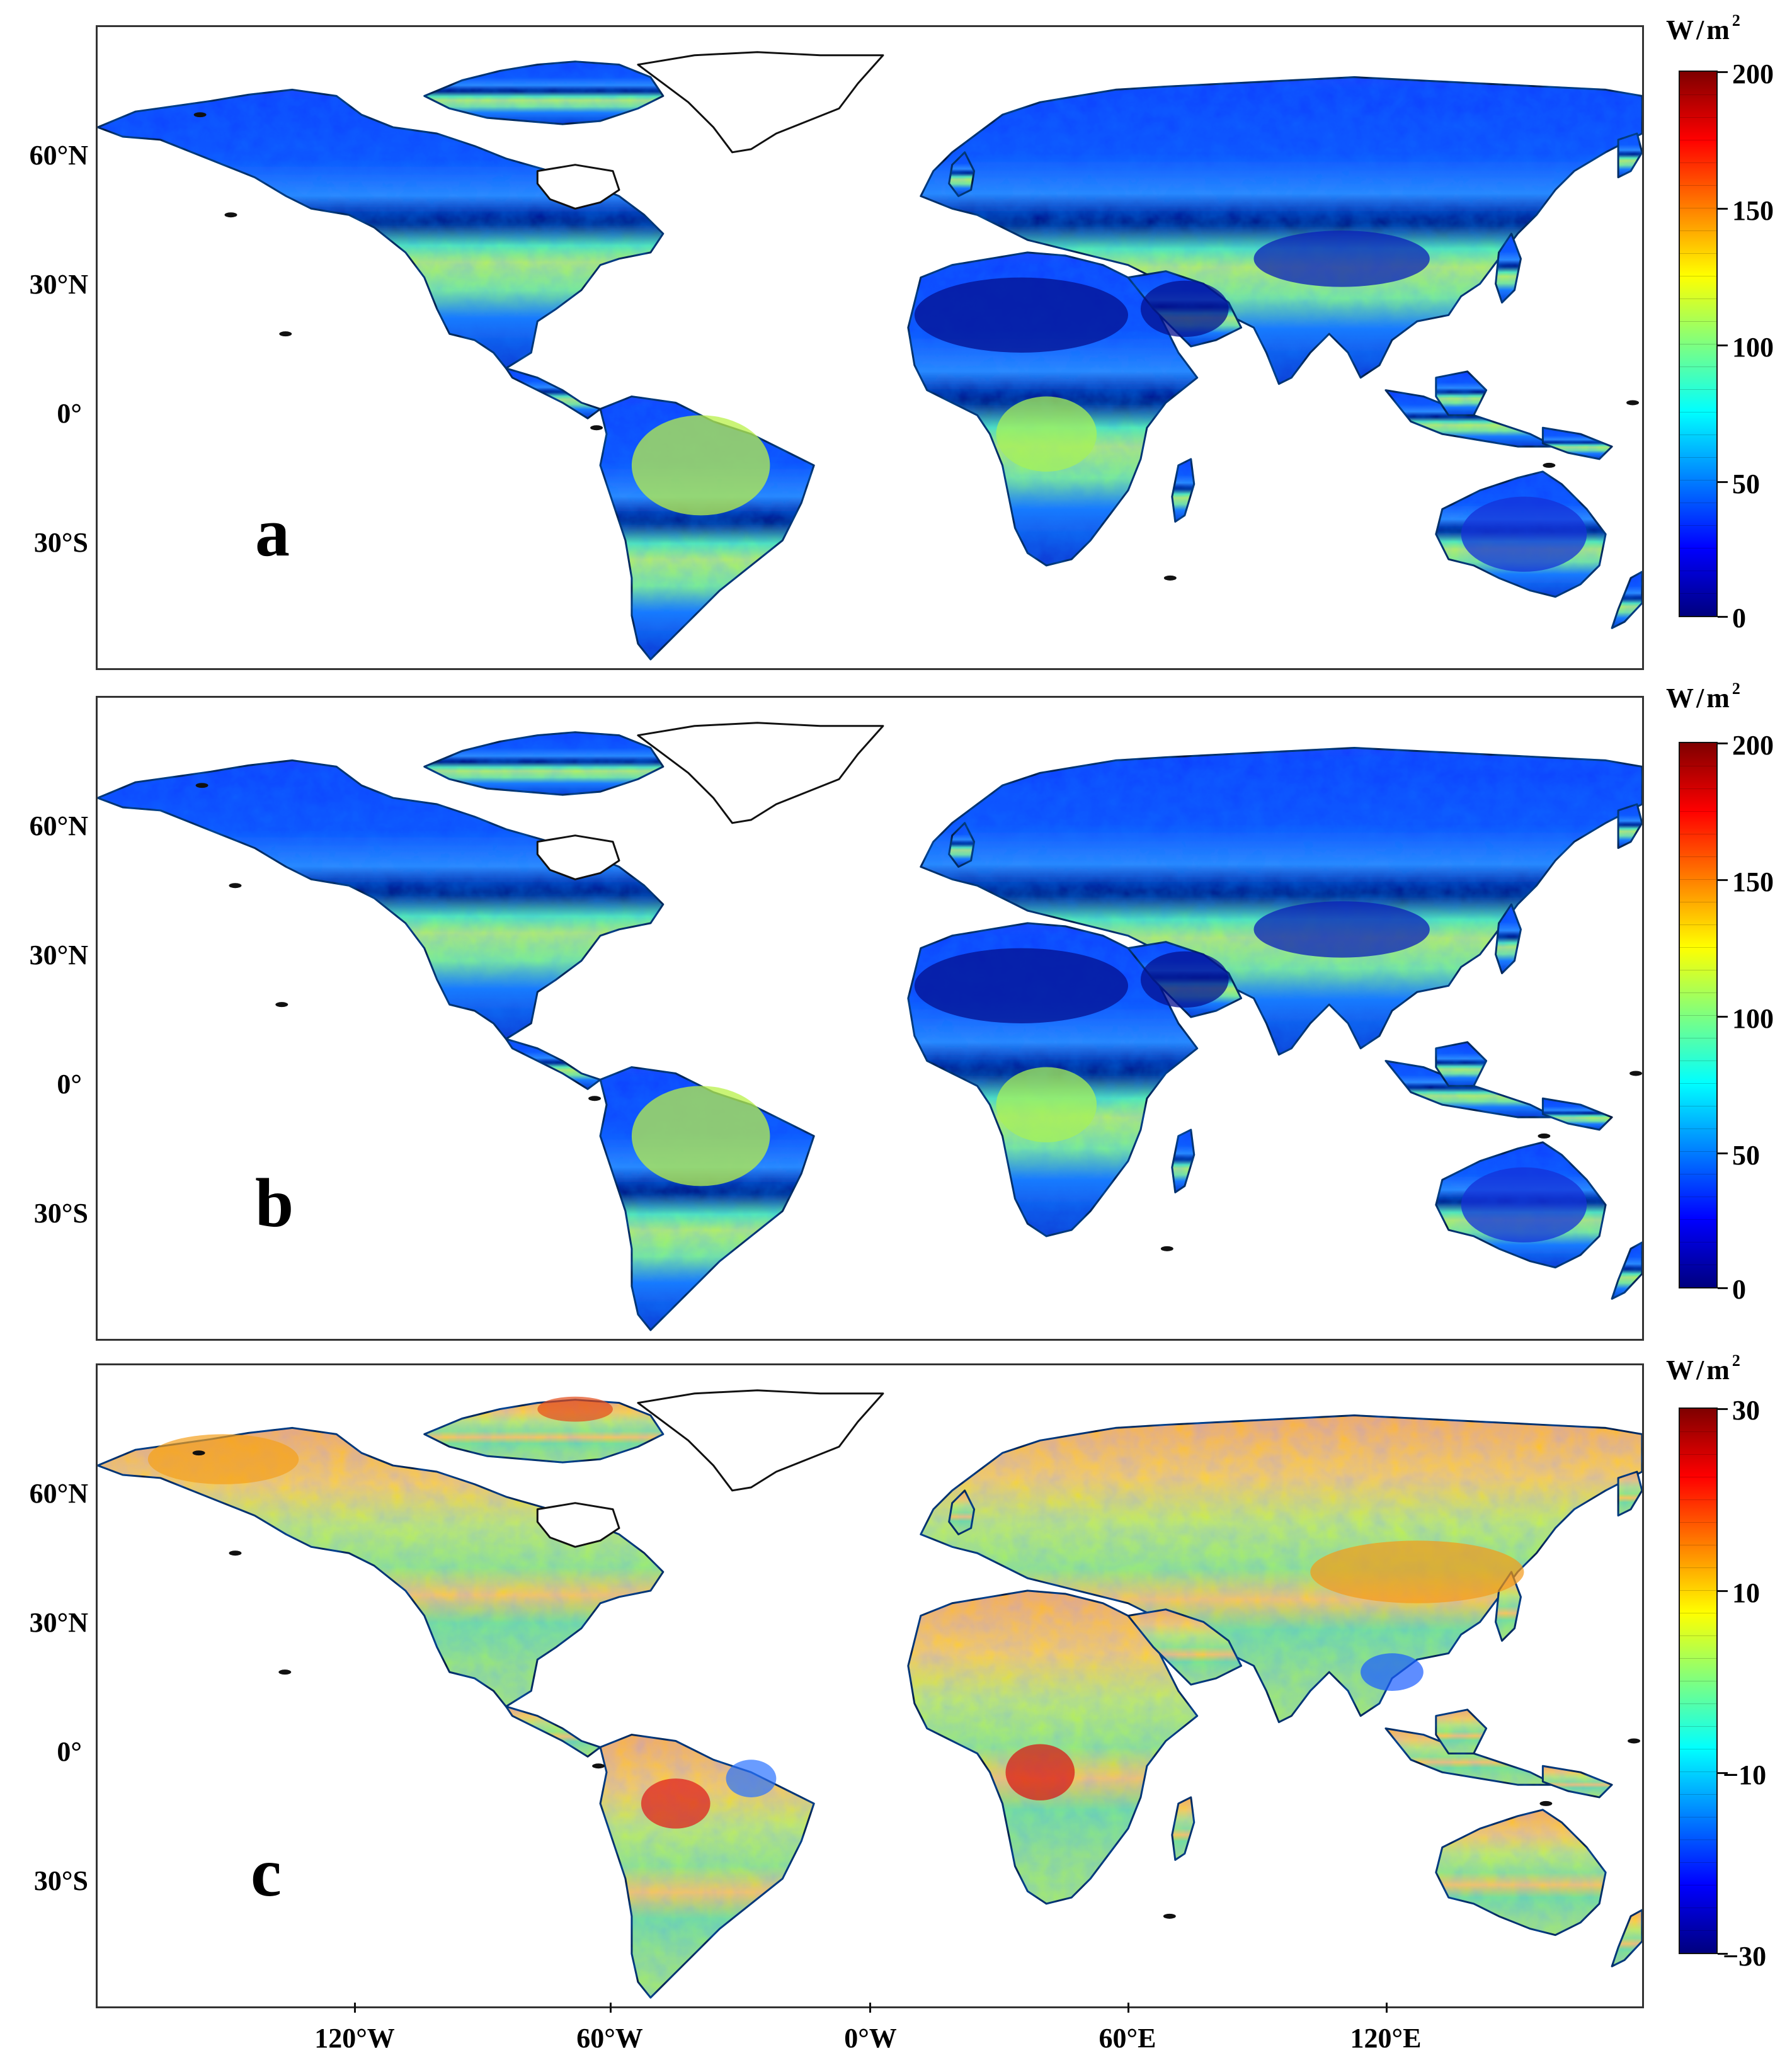 The image size is (1792, 2070). I want to click on land-australia, so click(1521, 1872).